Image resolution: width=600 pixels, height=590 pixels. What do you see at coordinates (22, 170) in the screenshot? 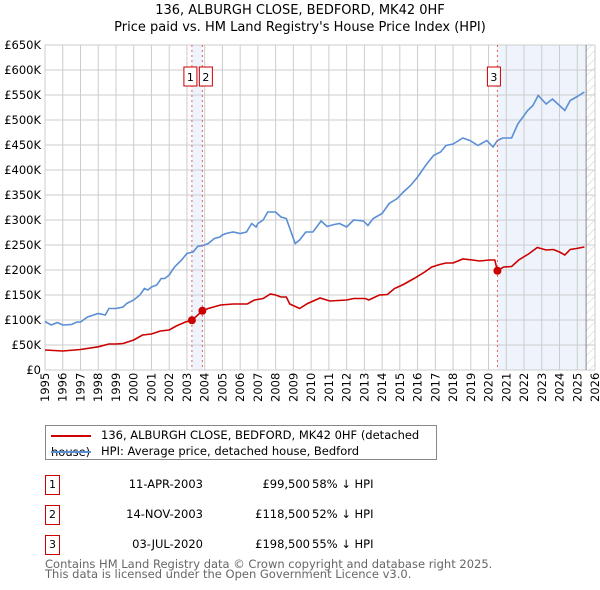
I see `y-tick-label: £400K` at bounding box center [22, 170].